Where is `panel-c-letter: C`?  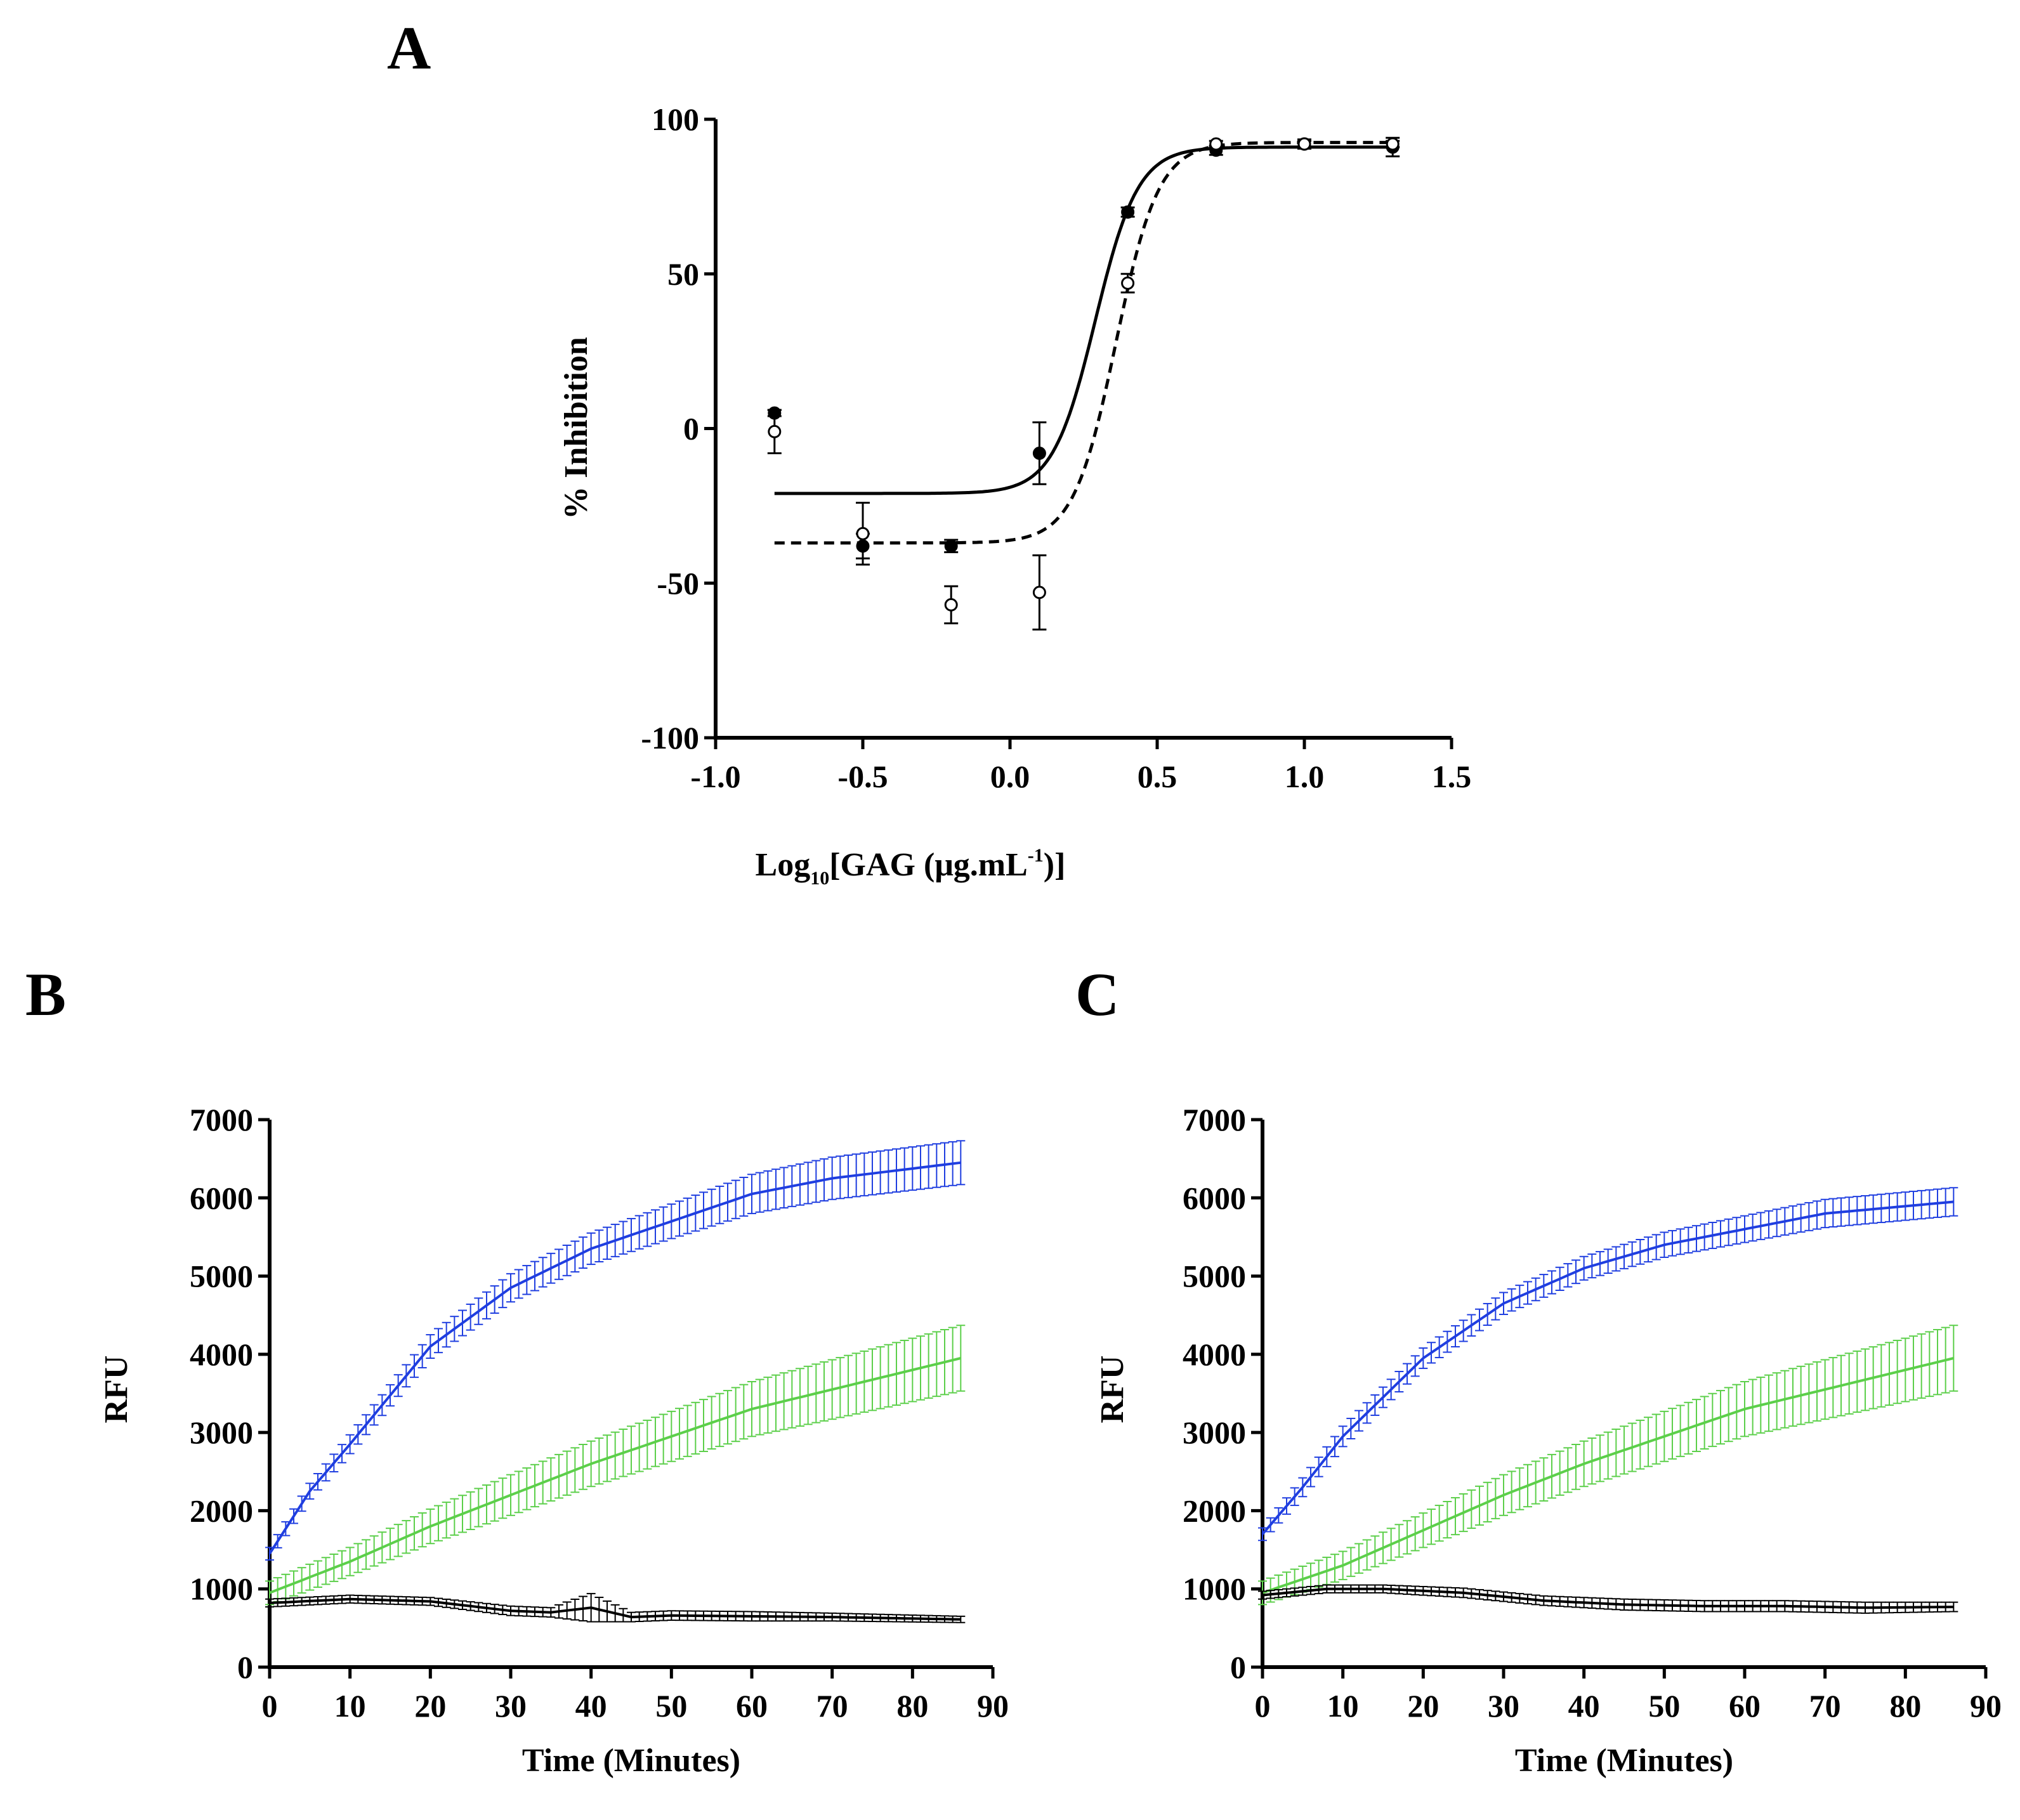
panel-c-letter: C is located at coordinates (1097, 994).